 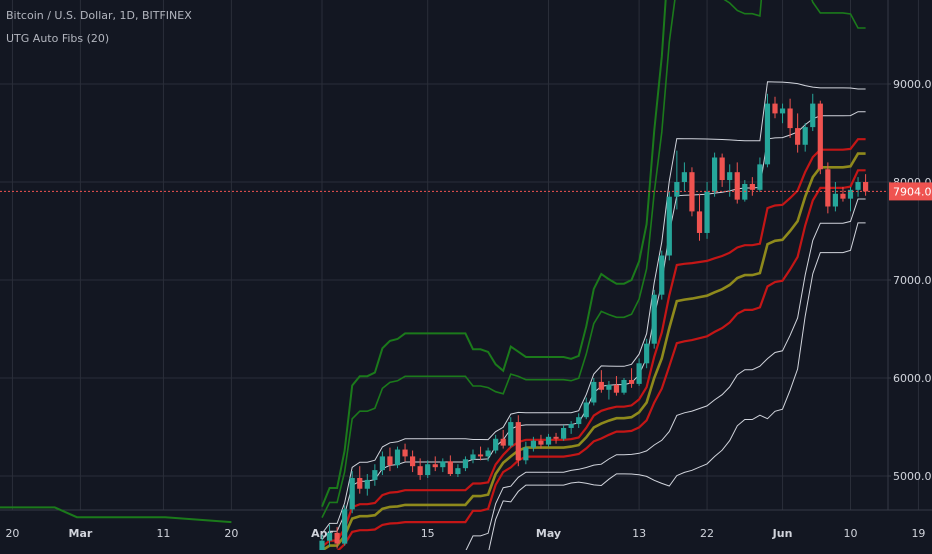 What do you see at coordinates (912, 84) in the screenshot?
I see `y-tick-label: 9000.0` at bounding box center [912, 84].